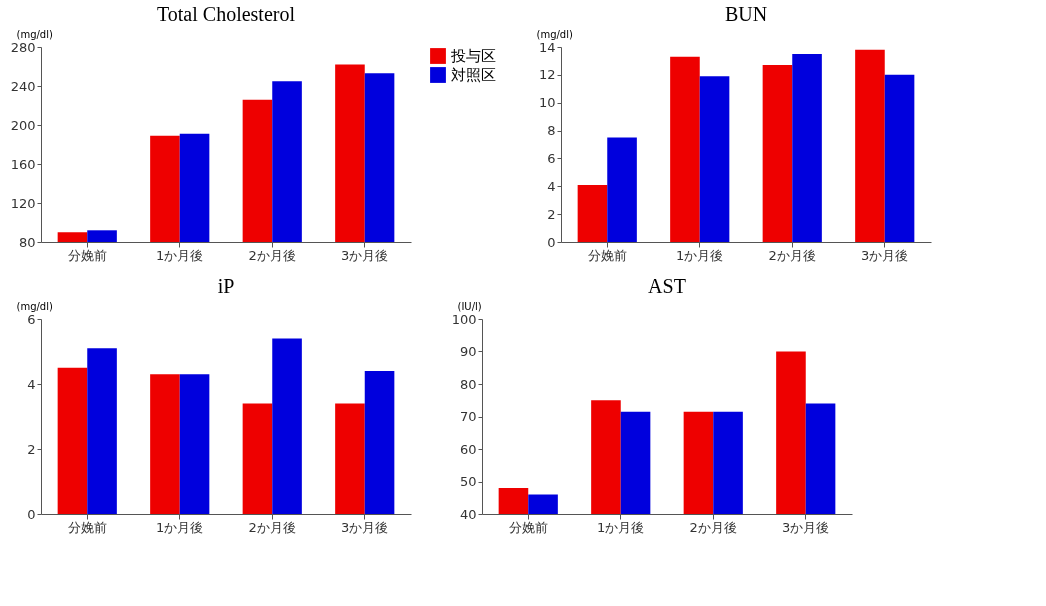 Image resolution: width=1046 pixels, height=606 pixels. I want to click on legend-label: 投与区, so click(473, 56).